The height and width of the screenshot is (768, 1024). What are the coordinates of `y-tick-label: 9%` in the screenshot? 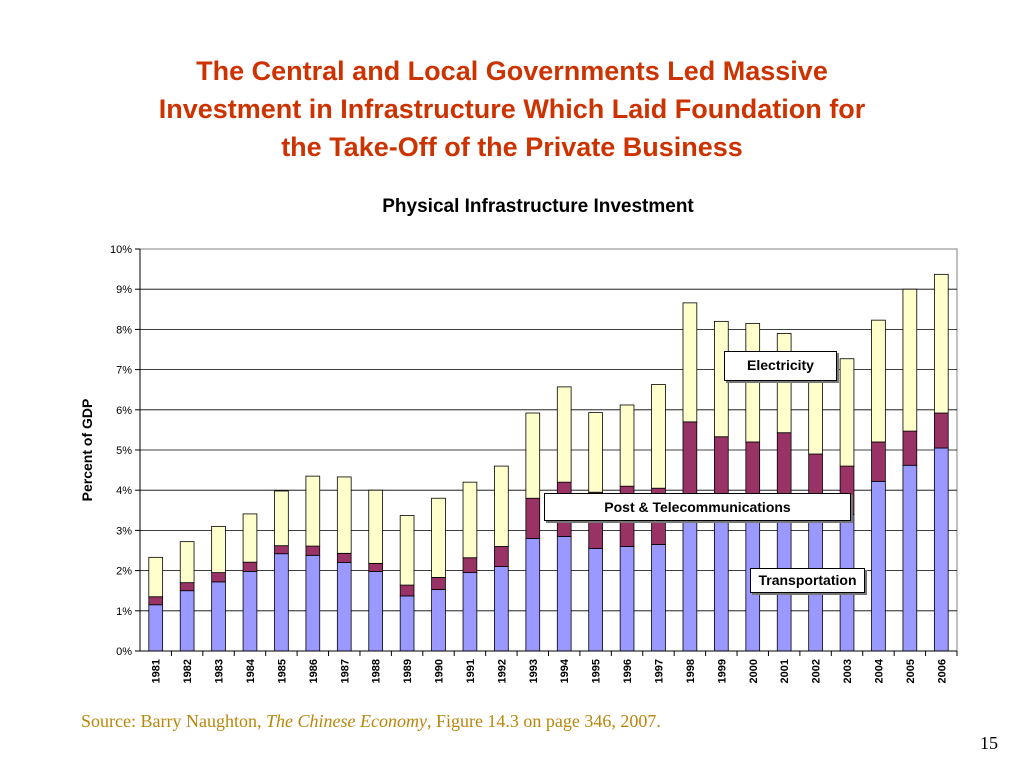 It's located at (124, 290).